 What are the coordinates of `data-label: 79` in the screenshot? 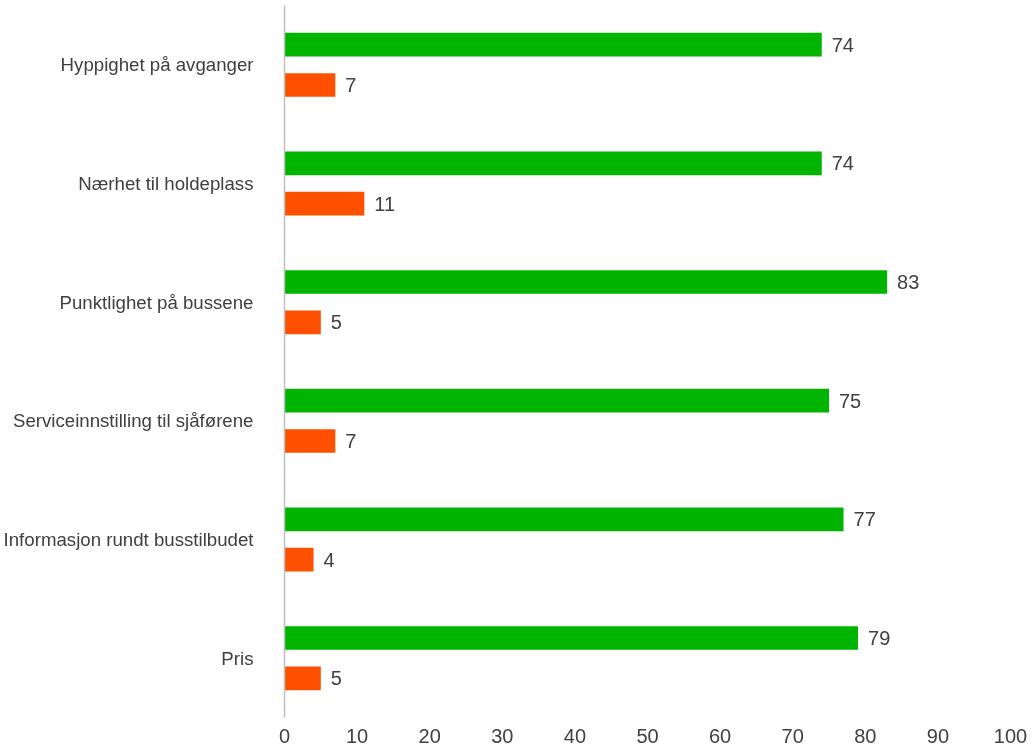 It's located at (879, 637).